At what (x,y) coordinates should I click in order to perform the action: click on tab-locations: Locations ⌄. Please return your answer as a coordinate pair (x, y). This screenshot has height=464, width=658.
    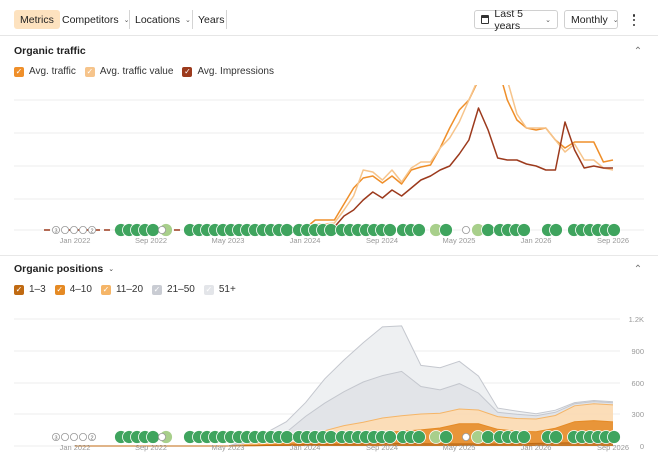
    Looking at the image, I should click on (163, 19).